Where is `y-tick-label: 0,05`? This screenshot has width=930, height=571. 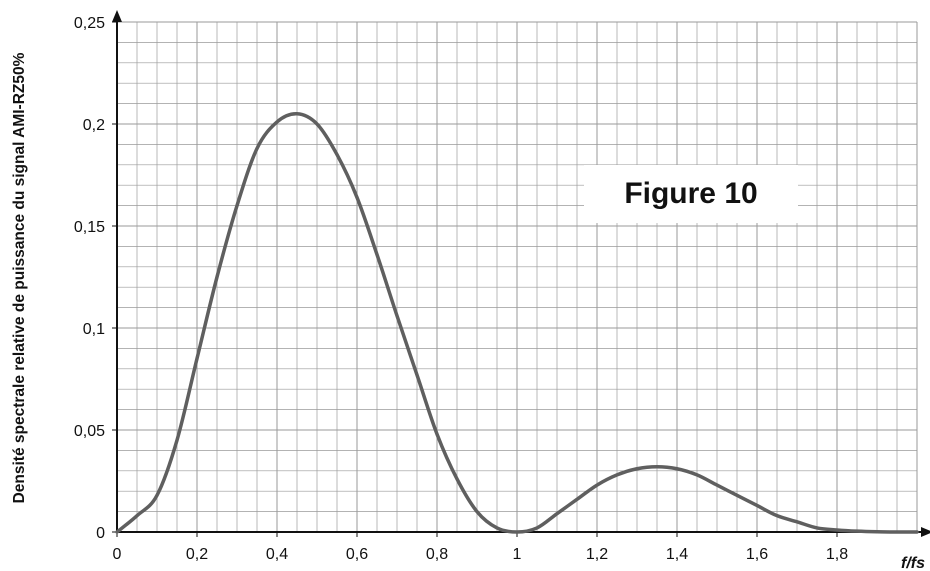 y-tick-label: 0,05 is located at coordinates (89, 431).